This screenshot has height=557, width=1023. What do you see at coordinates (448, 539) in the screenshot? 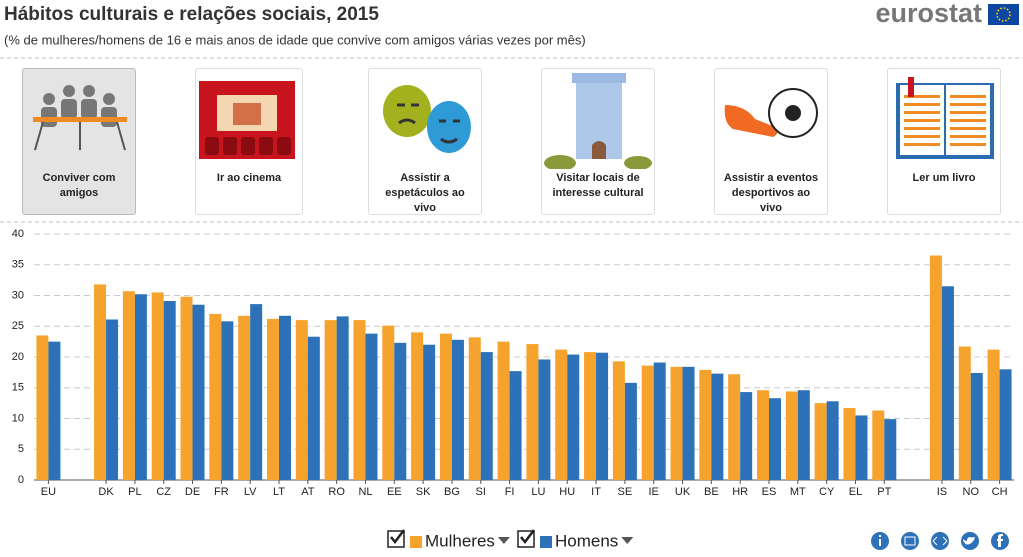
I see `legend-item: Mulheres` at bounding box center [448, 539].